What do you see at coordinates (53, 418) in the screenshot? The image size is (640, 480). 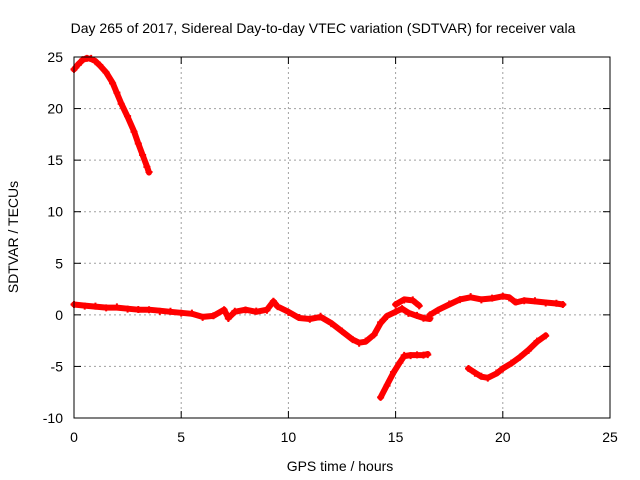 I see `y-tick-label: -10` at bounding box center [53, 418].